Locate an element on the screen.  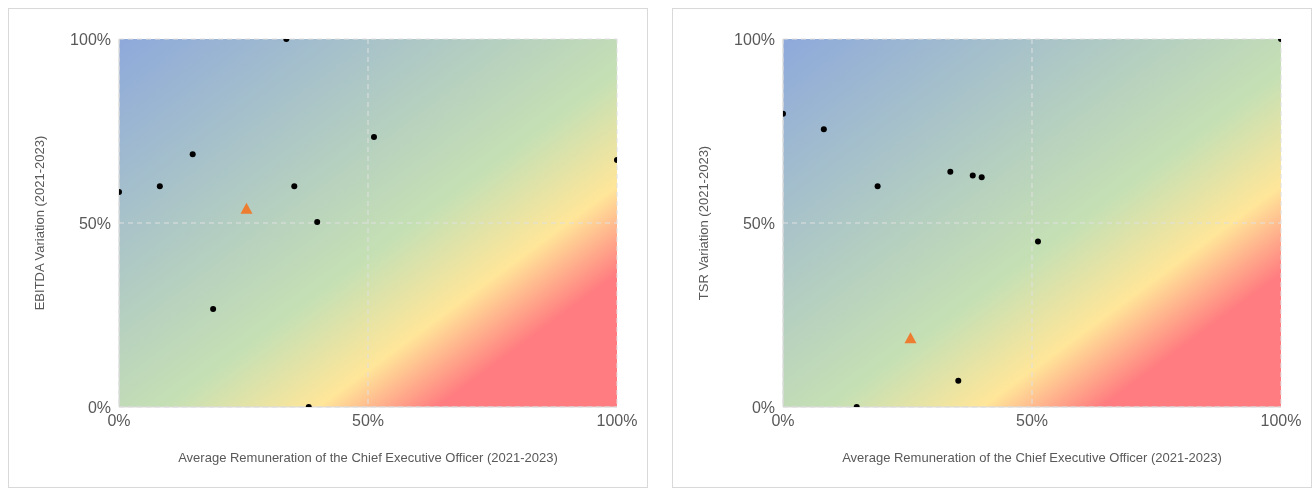
y-axis-title: EBITDA Variation (2021-2023) is located at coordinates (39, 223).